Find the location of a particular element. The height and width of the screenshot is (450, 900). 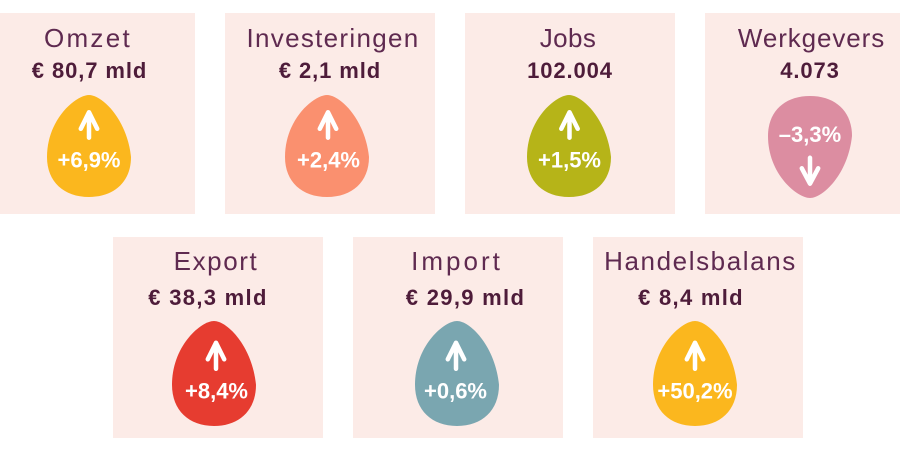

svg-text: +2,4% is located at coordinates (328, 159).